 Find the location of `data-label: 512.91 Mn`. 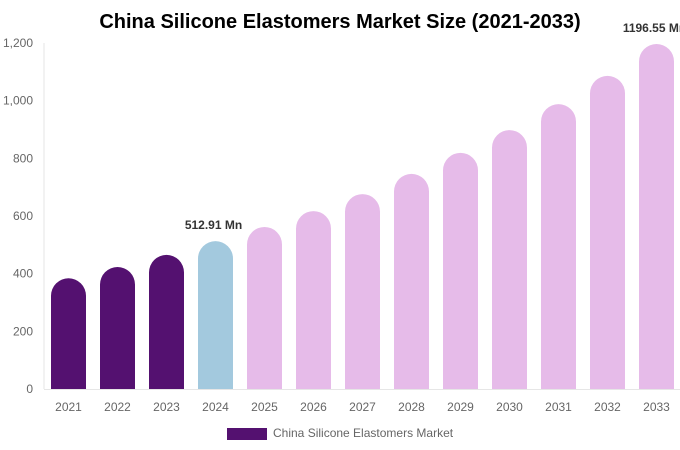

data-label: 512.91 Mn is located at coordinates (213, 225).